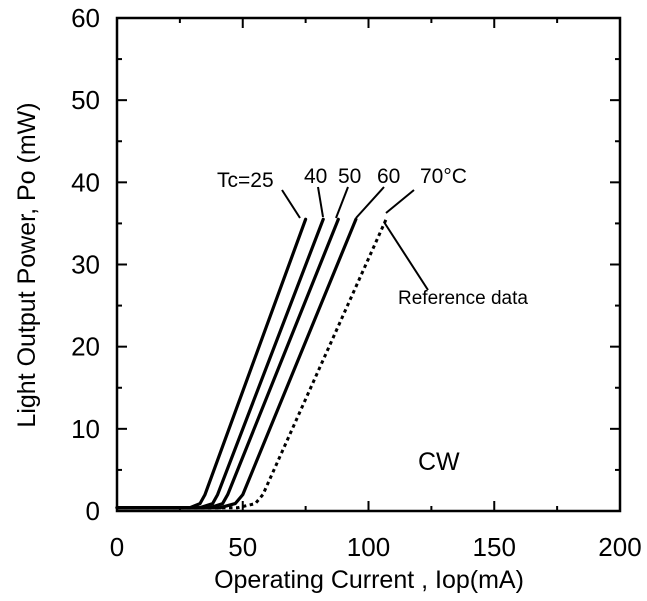 This screenshot has width=647, height=601. What do you see at coordinates (439, 462) in the screenshot?
I see `label-cw: CW` at bounding box center [439, 462].